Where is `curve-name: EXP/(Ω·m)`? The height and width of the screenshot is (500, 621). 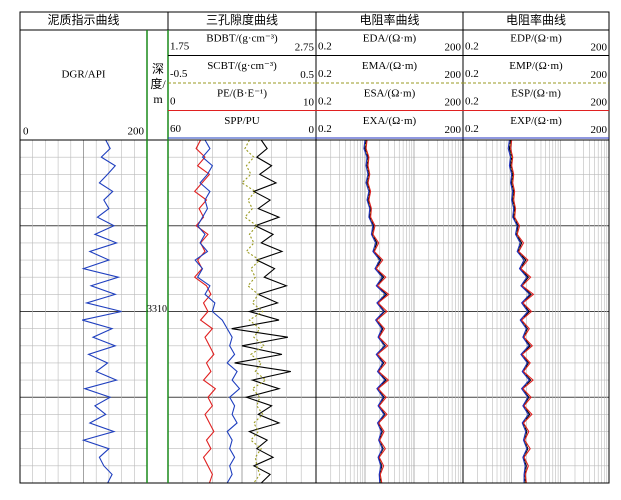 curve-name: EXP/(Ω·m) is located at coordinates (536, 121).